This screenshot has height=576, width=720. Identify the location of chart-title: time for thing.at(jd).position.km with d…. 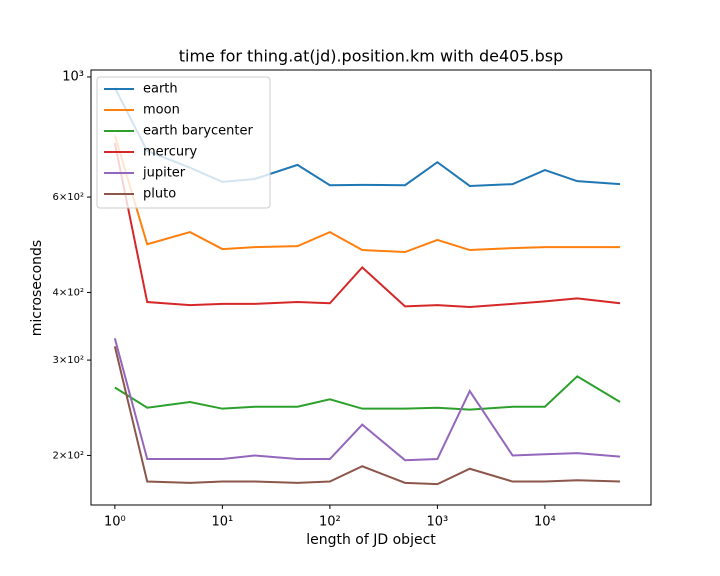
(371, 56).